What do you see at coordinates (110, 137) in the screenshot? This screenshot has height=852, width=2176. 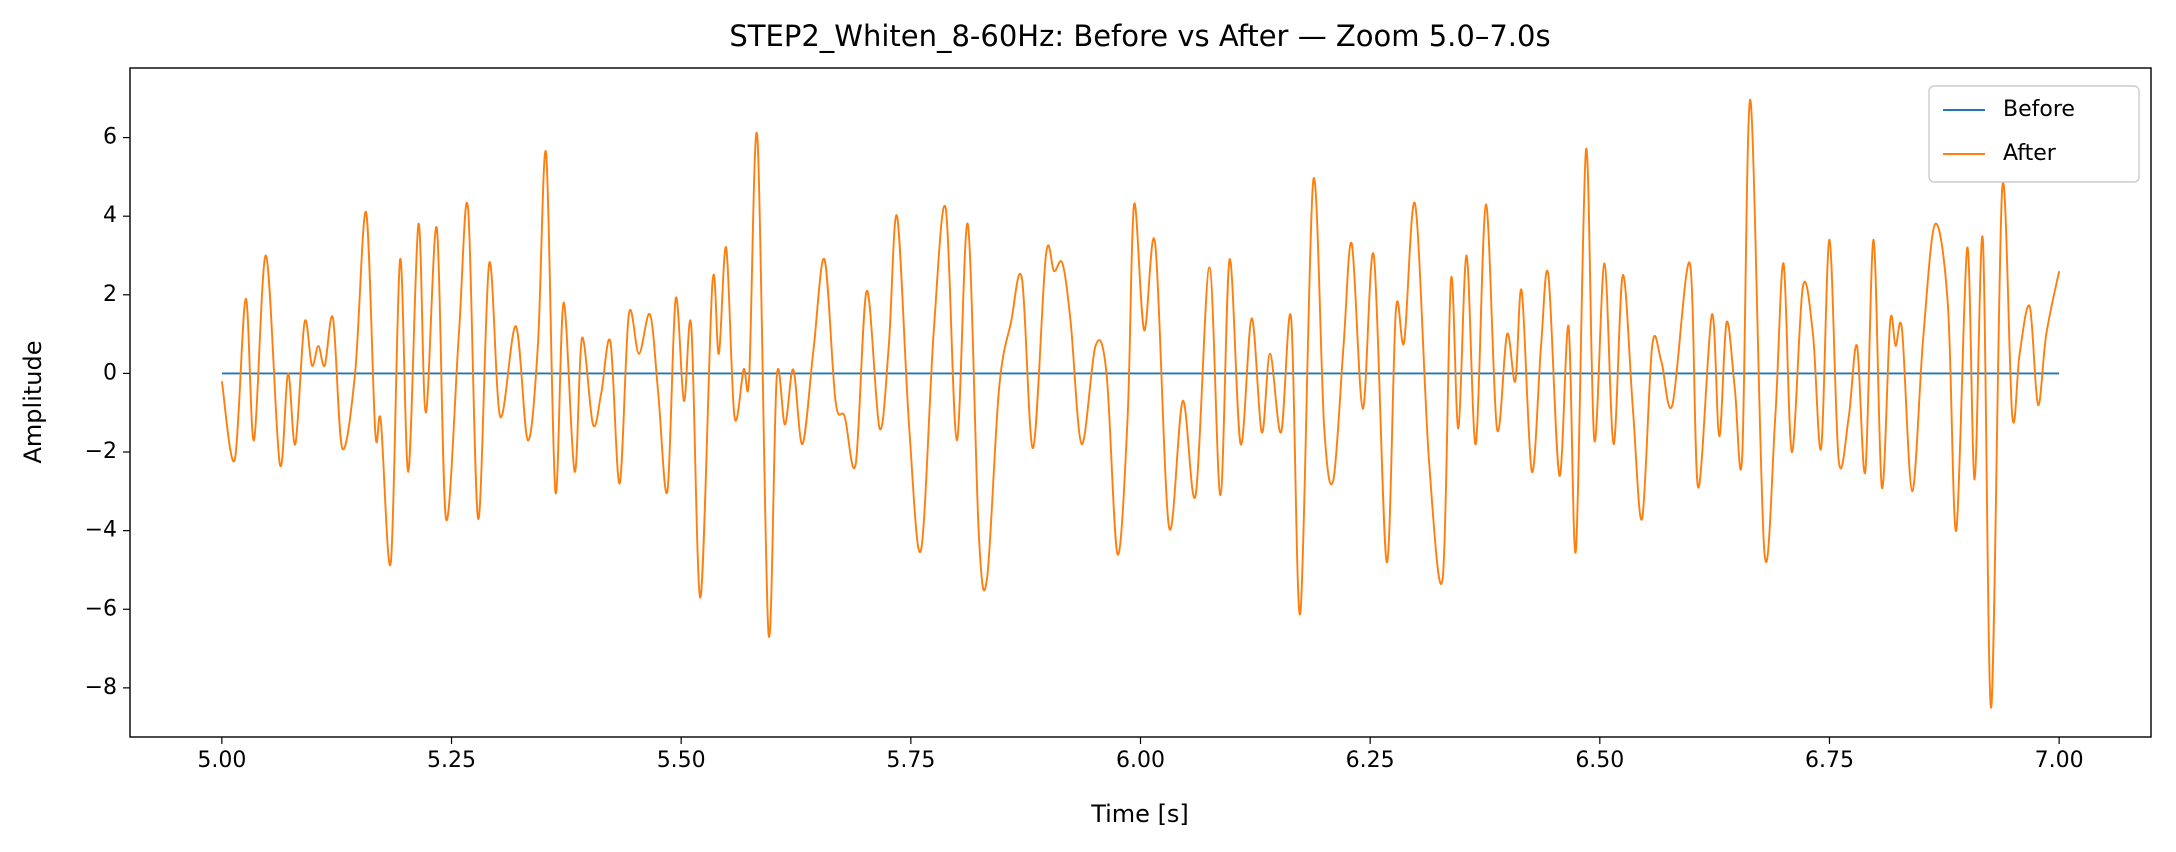 I see `y-tick-label: 6` at bounding box center [110, 137].